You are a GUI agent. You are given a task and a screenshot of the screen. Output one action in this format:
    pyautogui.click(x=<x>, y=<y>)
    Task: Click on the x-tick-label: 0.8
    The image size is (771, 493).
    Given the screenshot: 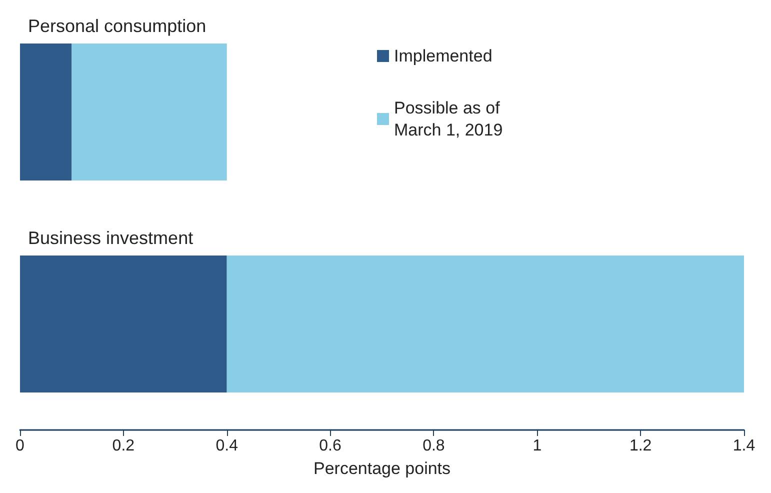 What is the action you would take?
    pyautogui.click(x=433, y=446)
    